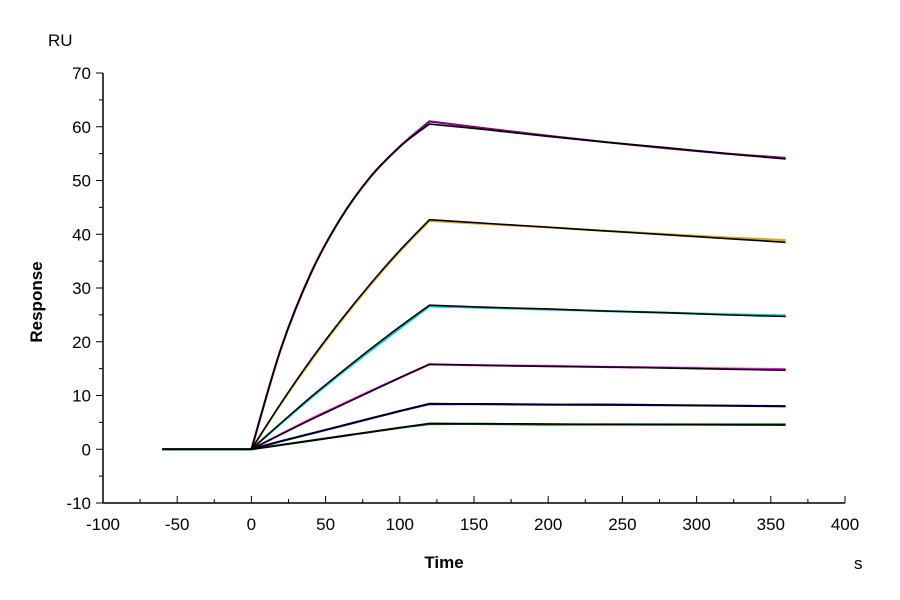 The image size is (900, 600). I want to click on x-tick-label: -100, so click(103, 524).